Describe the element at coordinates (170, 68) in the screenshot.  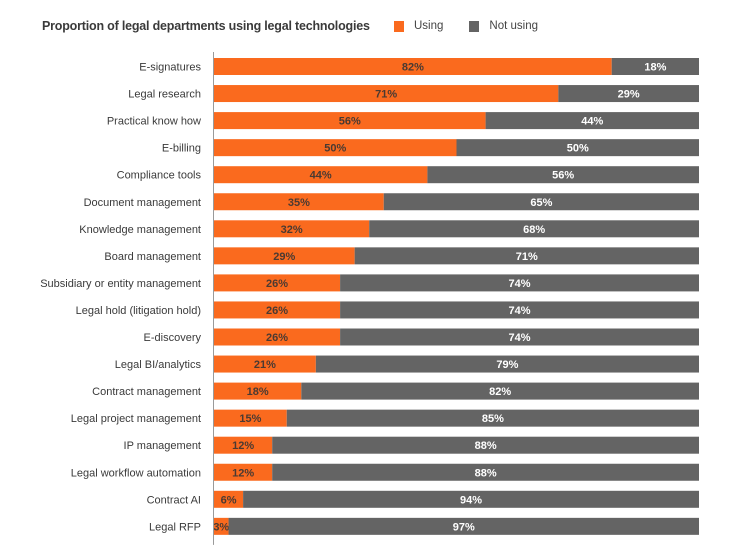
I see `category-label-e-signatures: E-signatures` at that location.